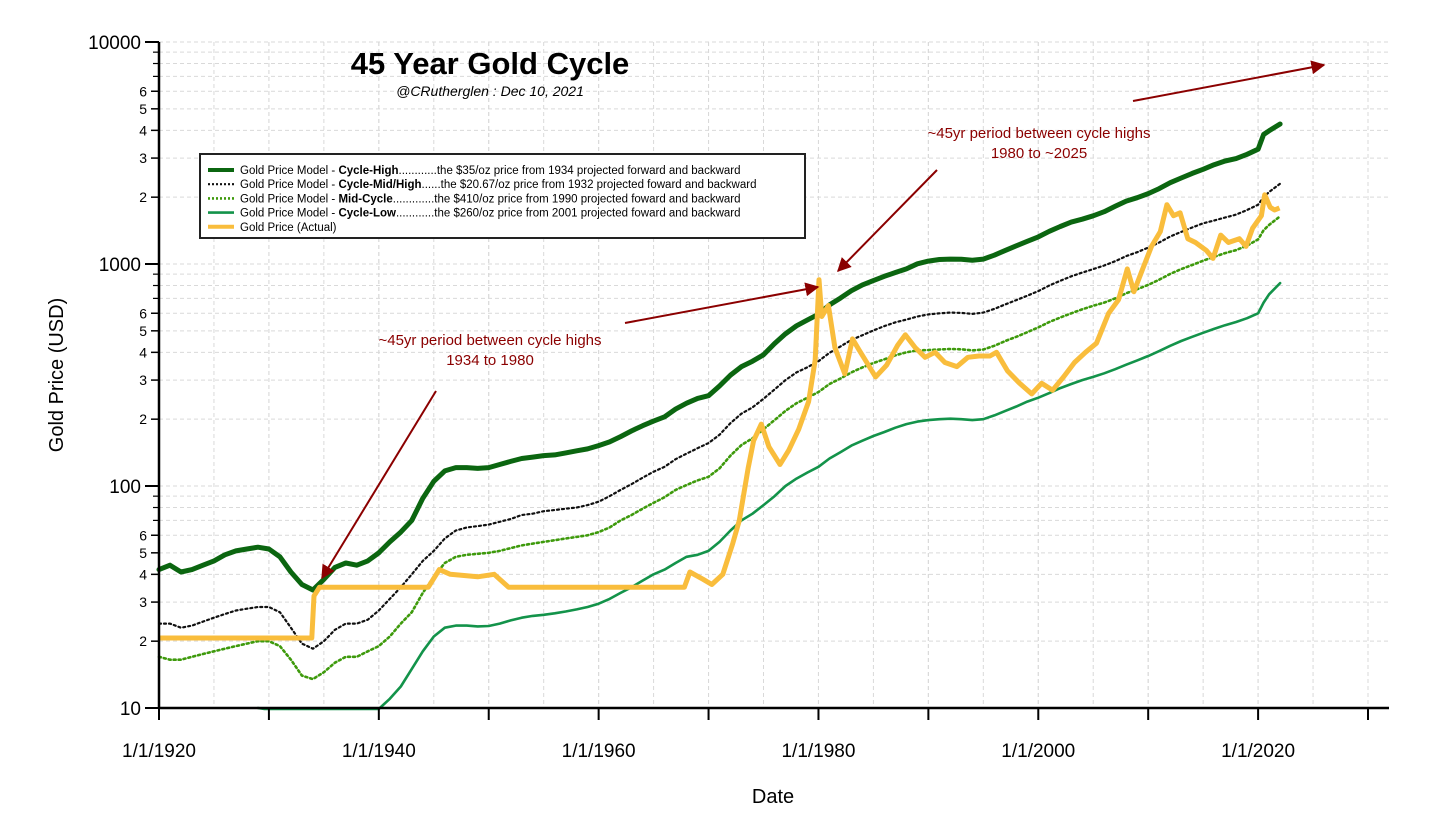  What do you see at coordinates (490, 91) in the screenshot?
I see `chart-subtitle: @CRutherglen : Dec 10, 2021` at bounding box center [490, 91].